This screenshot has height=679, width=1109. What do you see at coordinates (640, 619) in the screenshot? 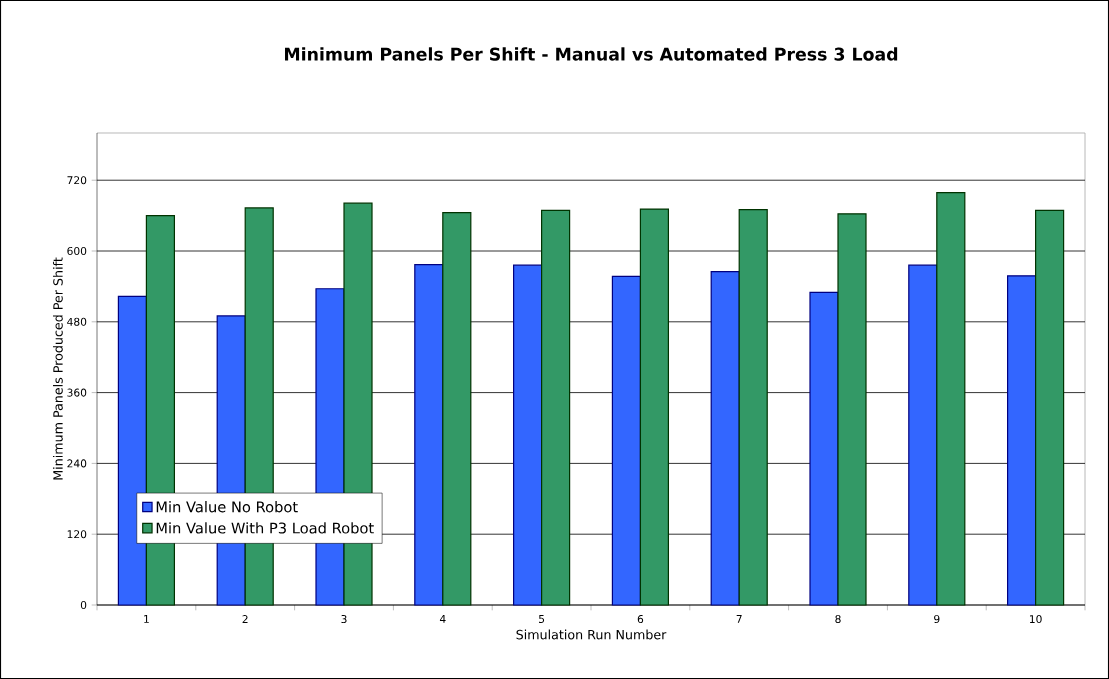
I see `x-tick-label: 6` at bounding box center [640, 619].